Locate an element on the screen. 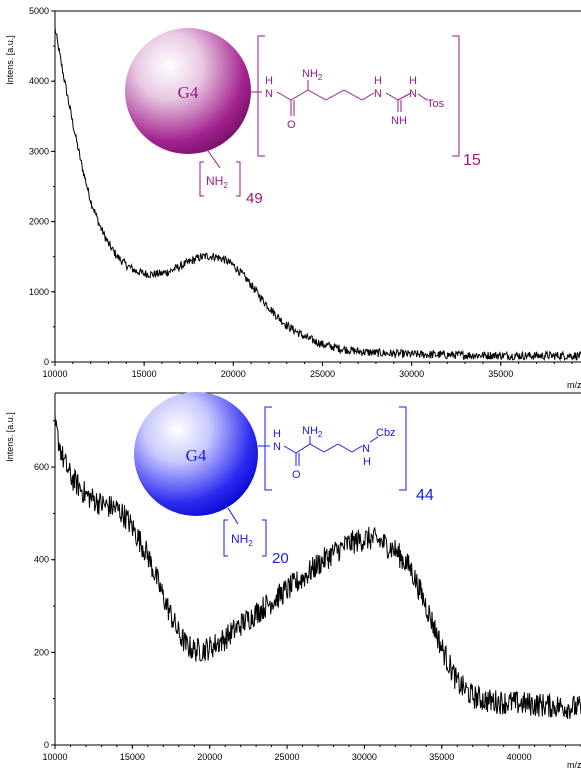  panel-1-dendrimer-core is located at coordinates (188, 91).